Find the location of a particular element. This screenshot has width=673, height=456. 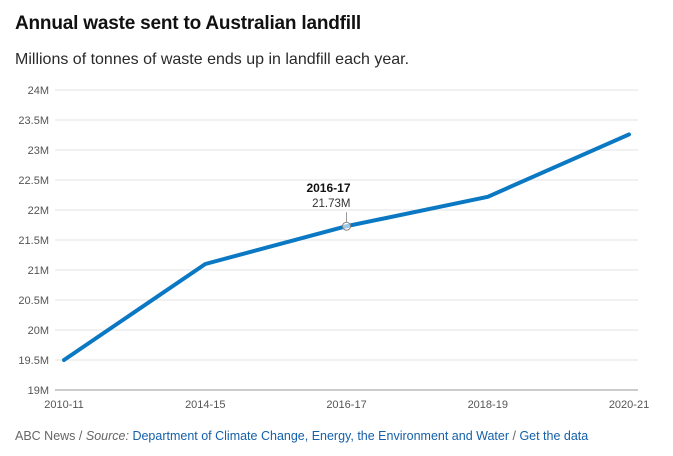

y-tick-label: 24M is located at coordinates (38, 91).